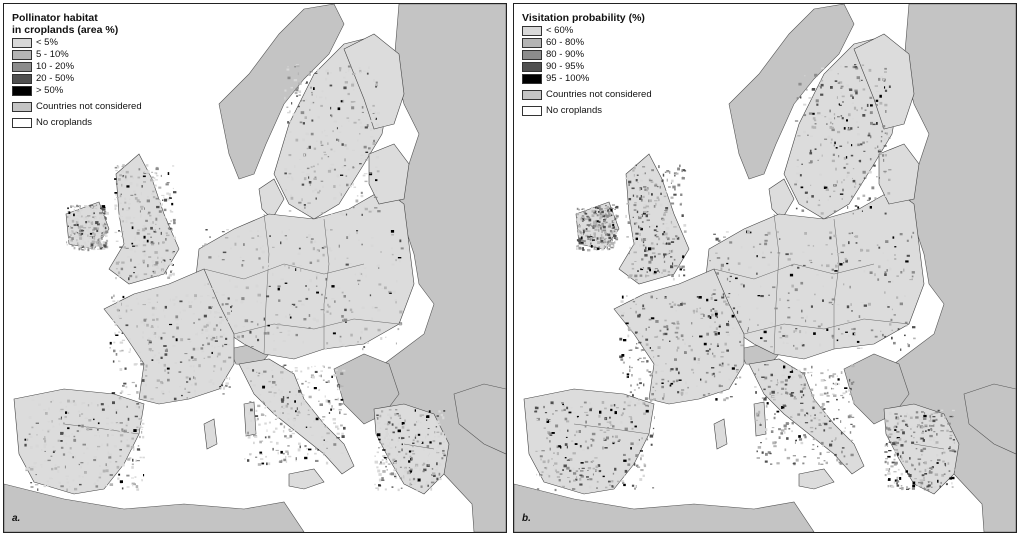  Describe the element at coordinates (587, 94) in the screenshot. I see `legend-item-not-considered: Countries not considered` at that location.